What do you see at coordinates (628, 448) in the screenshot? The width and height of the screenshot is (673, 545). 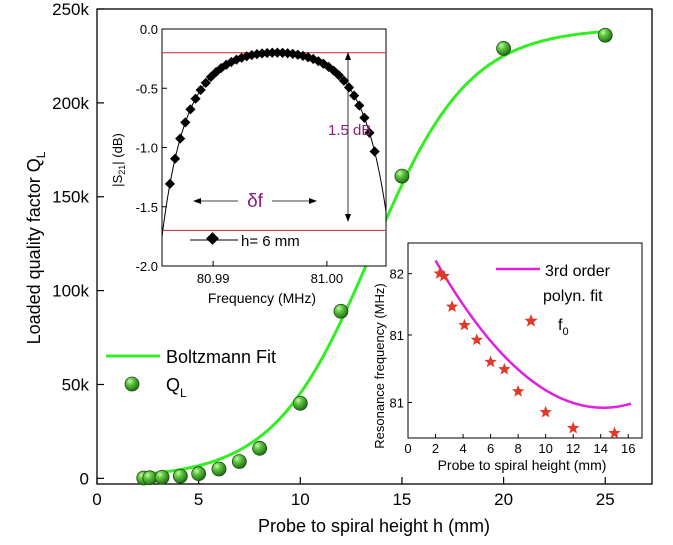 I see `inset-frequency-x-tick-label: 16` at bounding box center [628, 448].